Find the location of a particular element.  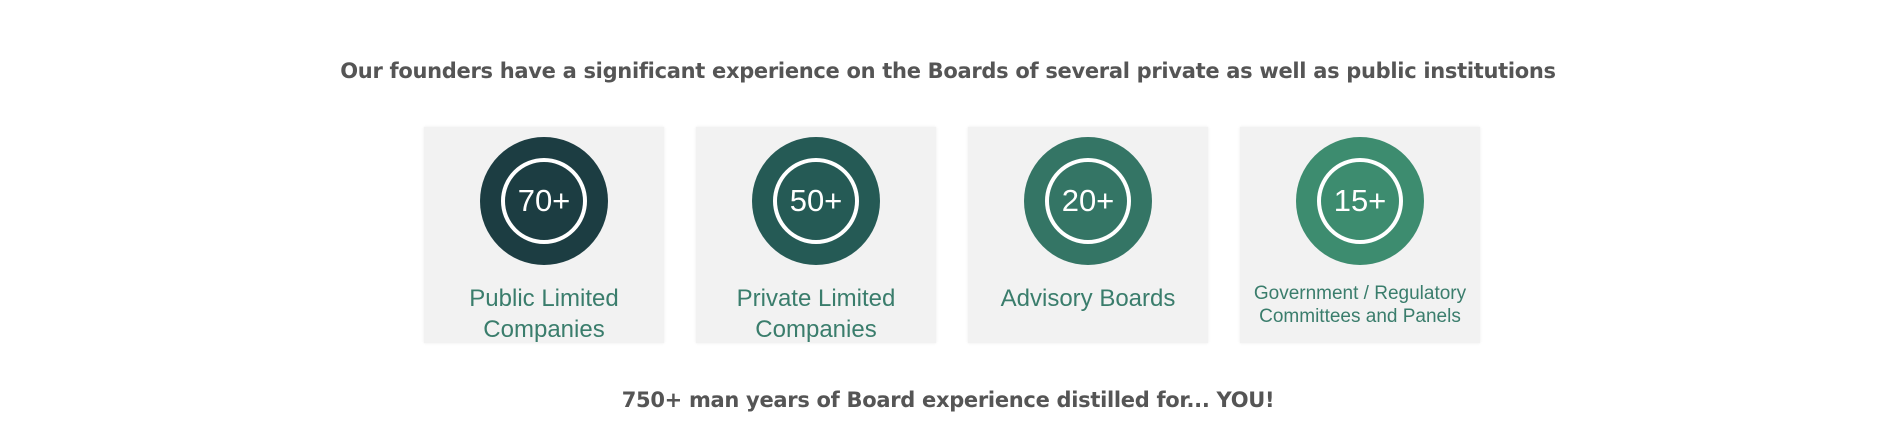

stat-card-private-limited: 50+ Private Limited Companies is located at coordinates (816, 235).